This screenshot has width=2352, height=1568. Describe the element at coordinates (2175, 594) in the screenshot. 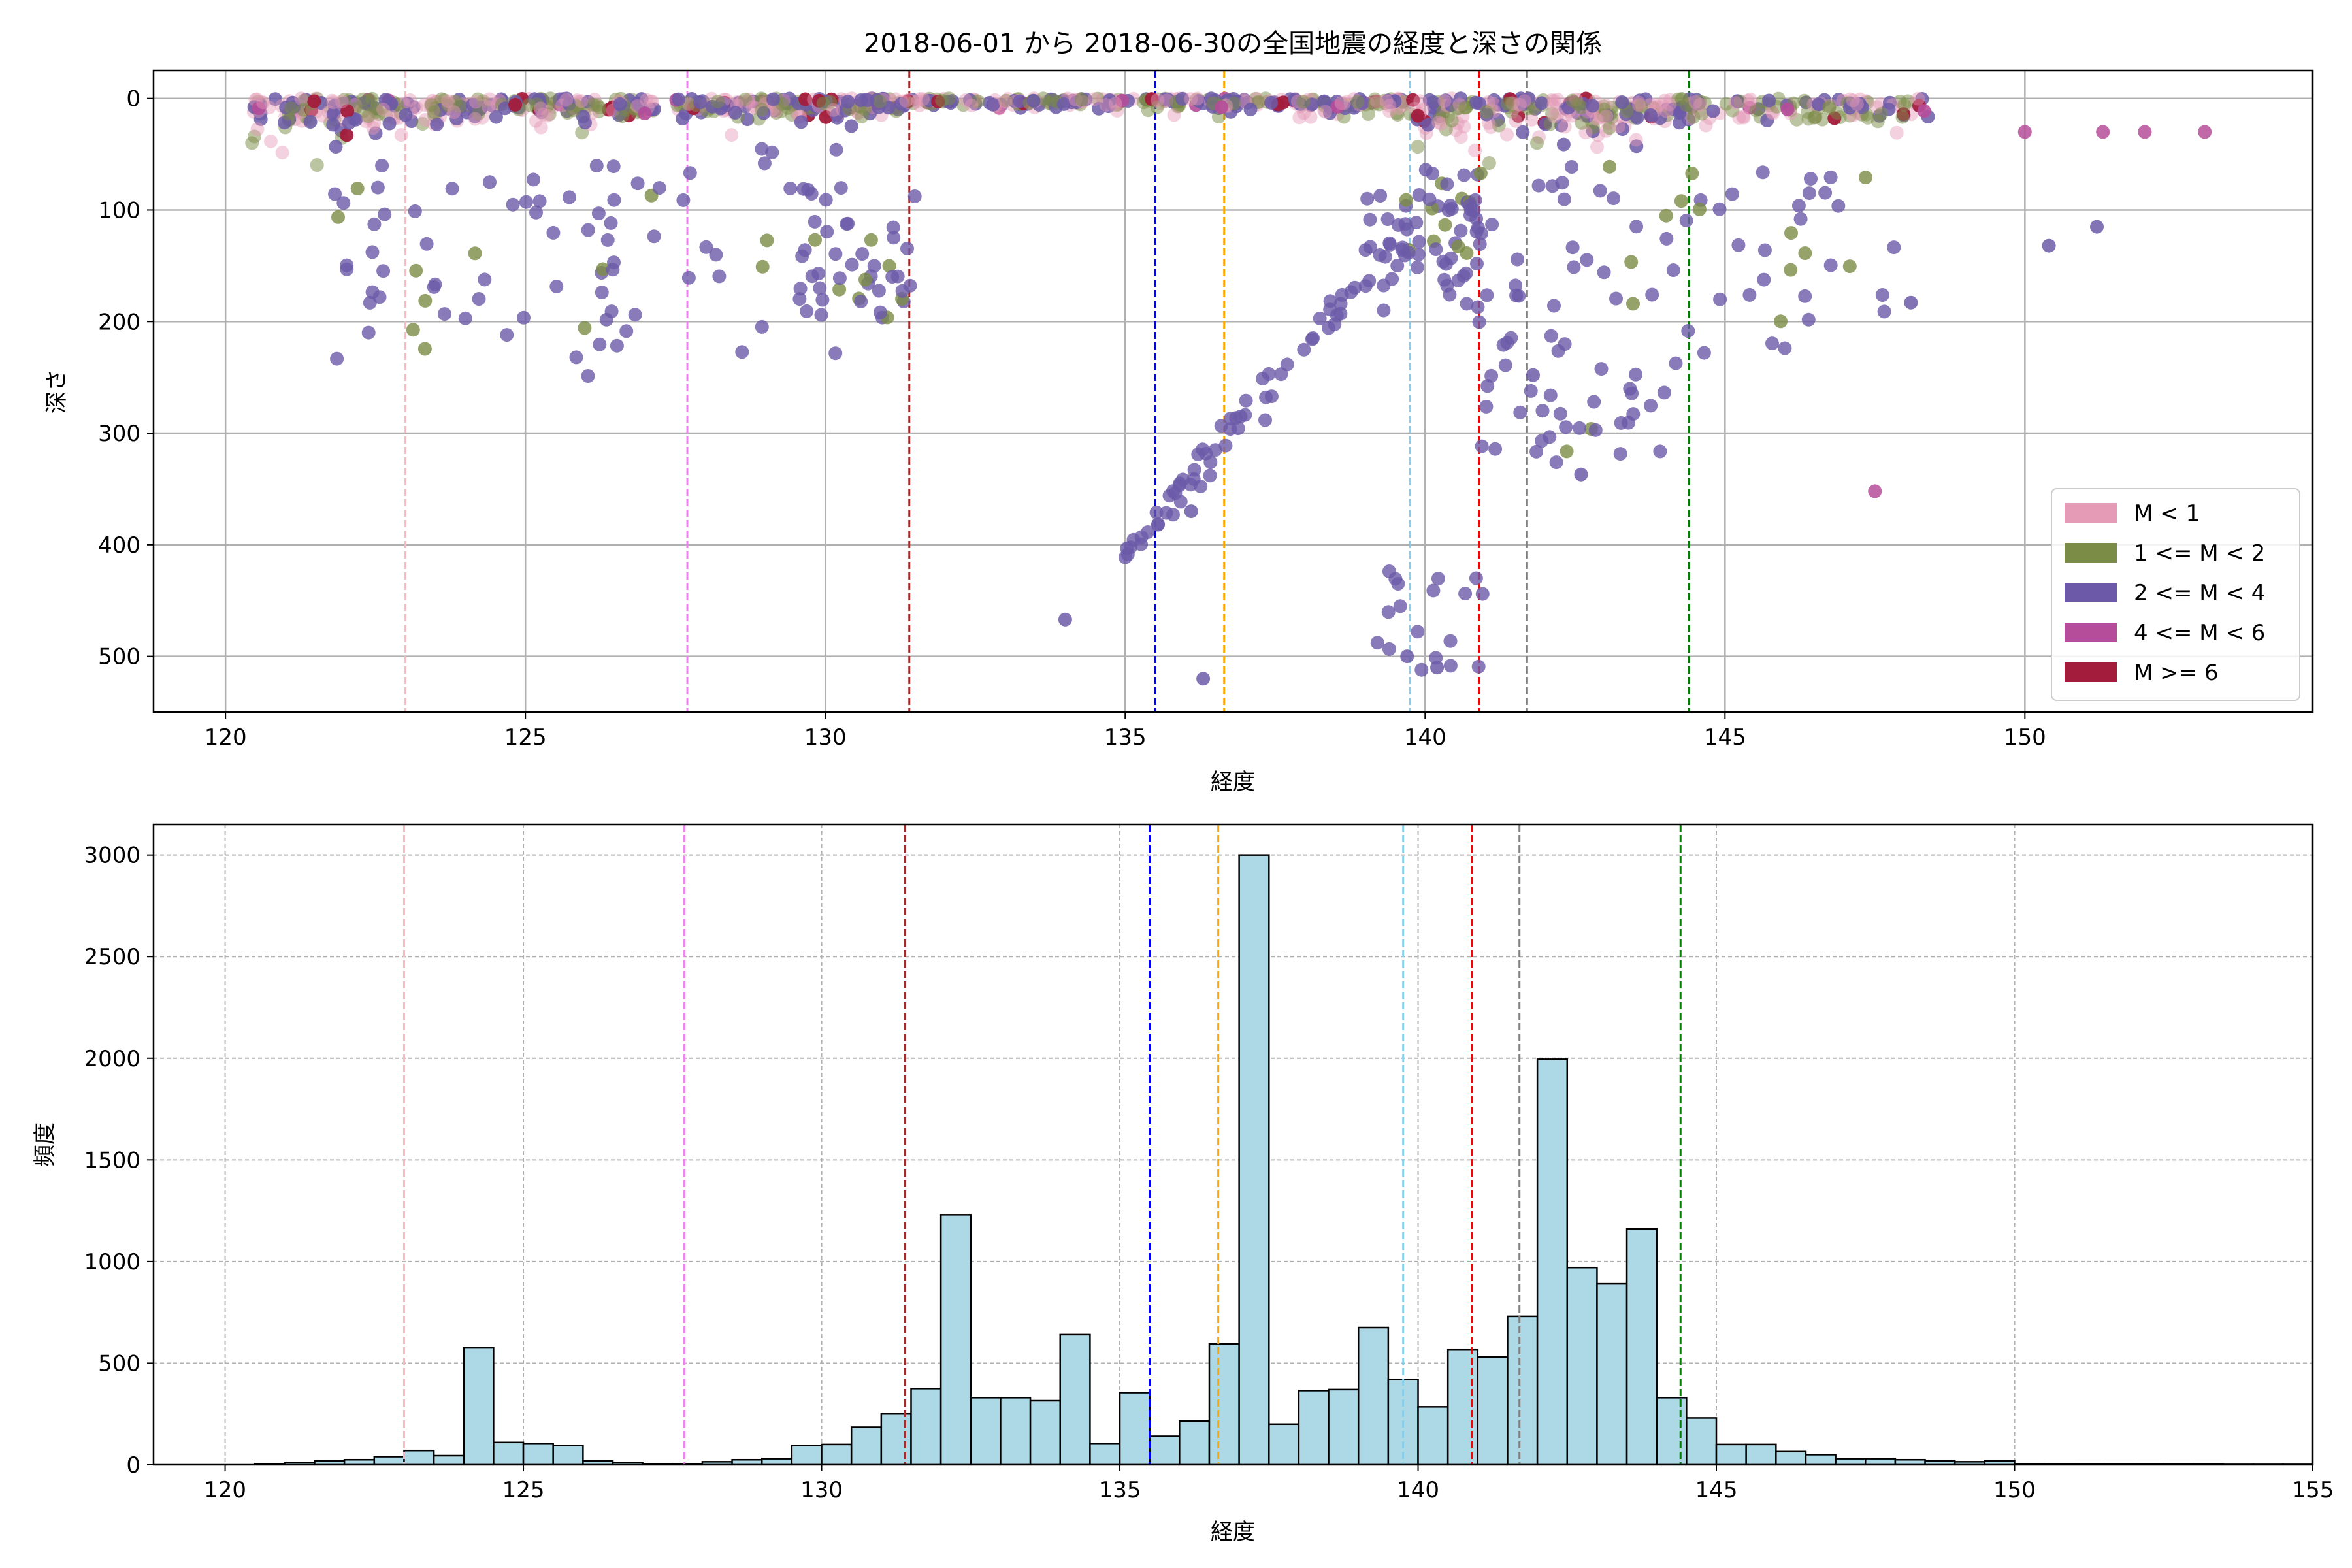

I see `legend-box` at that location.